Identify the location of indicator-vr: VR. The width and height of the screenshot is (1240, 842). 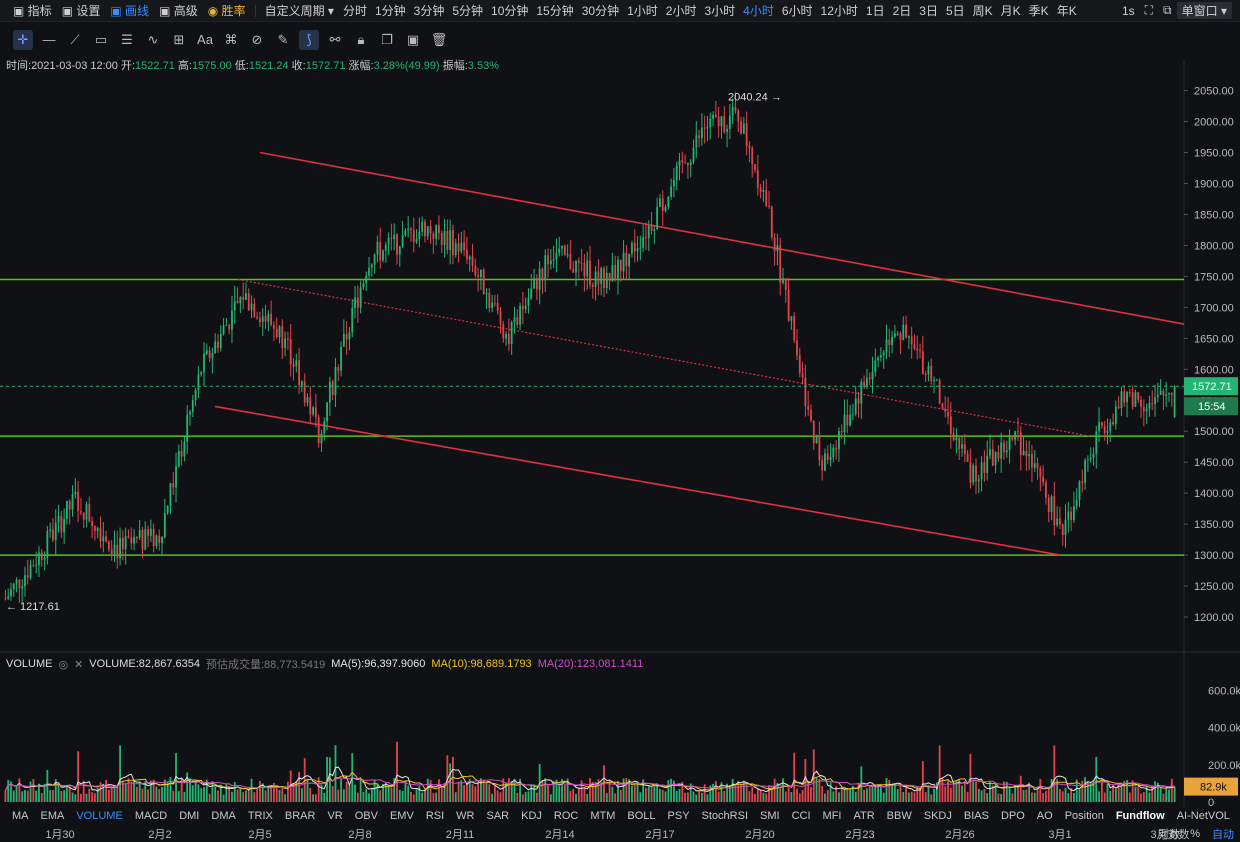
(335, 816).